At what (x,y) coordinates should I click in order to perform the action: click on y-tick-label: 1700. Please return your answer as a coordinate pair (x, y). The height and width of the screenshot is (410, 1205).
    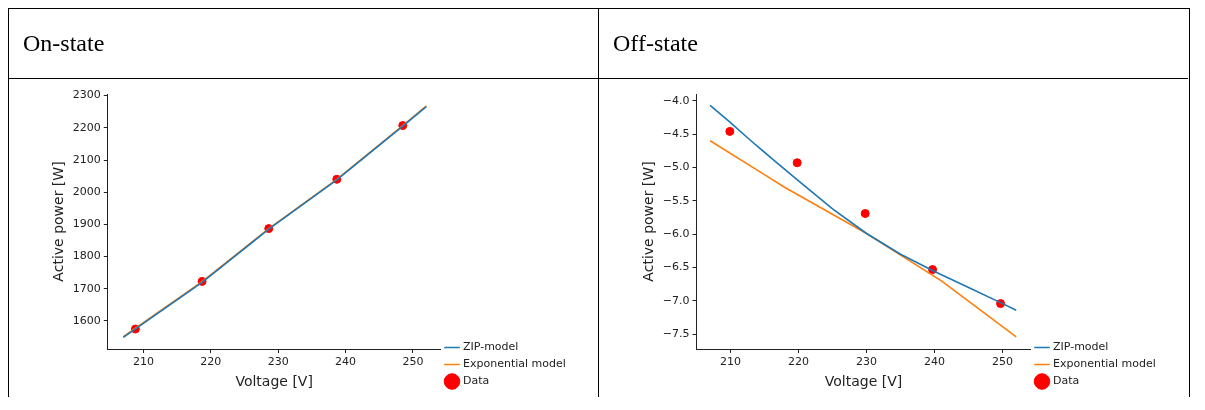
    Looking at the image, I should click on (86, 288).